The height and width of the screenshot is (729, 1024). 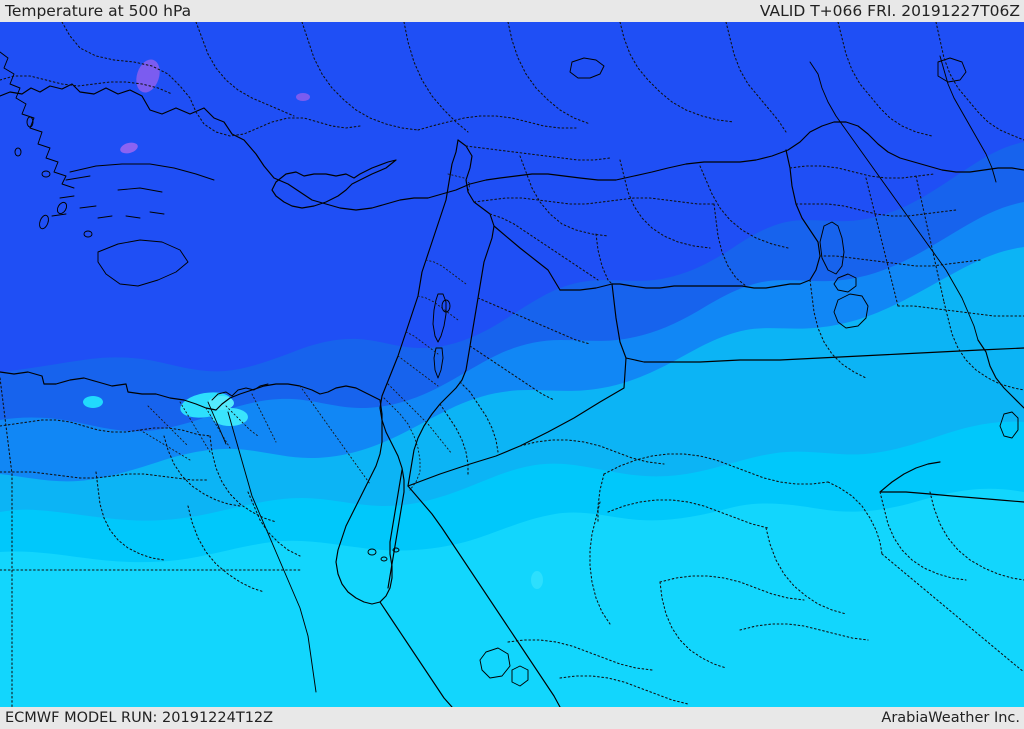 What do you see at coordinates (438, 363) in the screenshot?
I see `dead-sea-south` at bounding box center [438, 363].